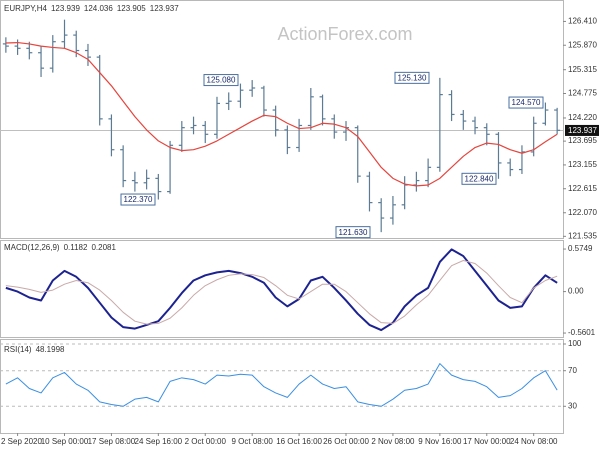 The image size is (600, 450). Describe the element at coordinates (582, 235) in the screenshot. I see `y-tick-label: 121.535` at that location.